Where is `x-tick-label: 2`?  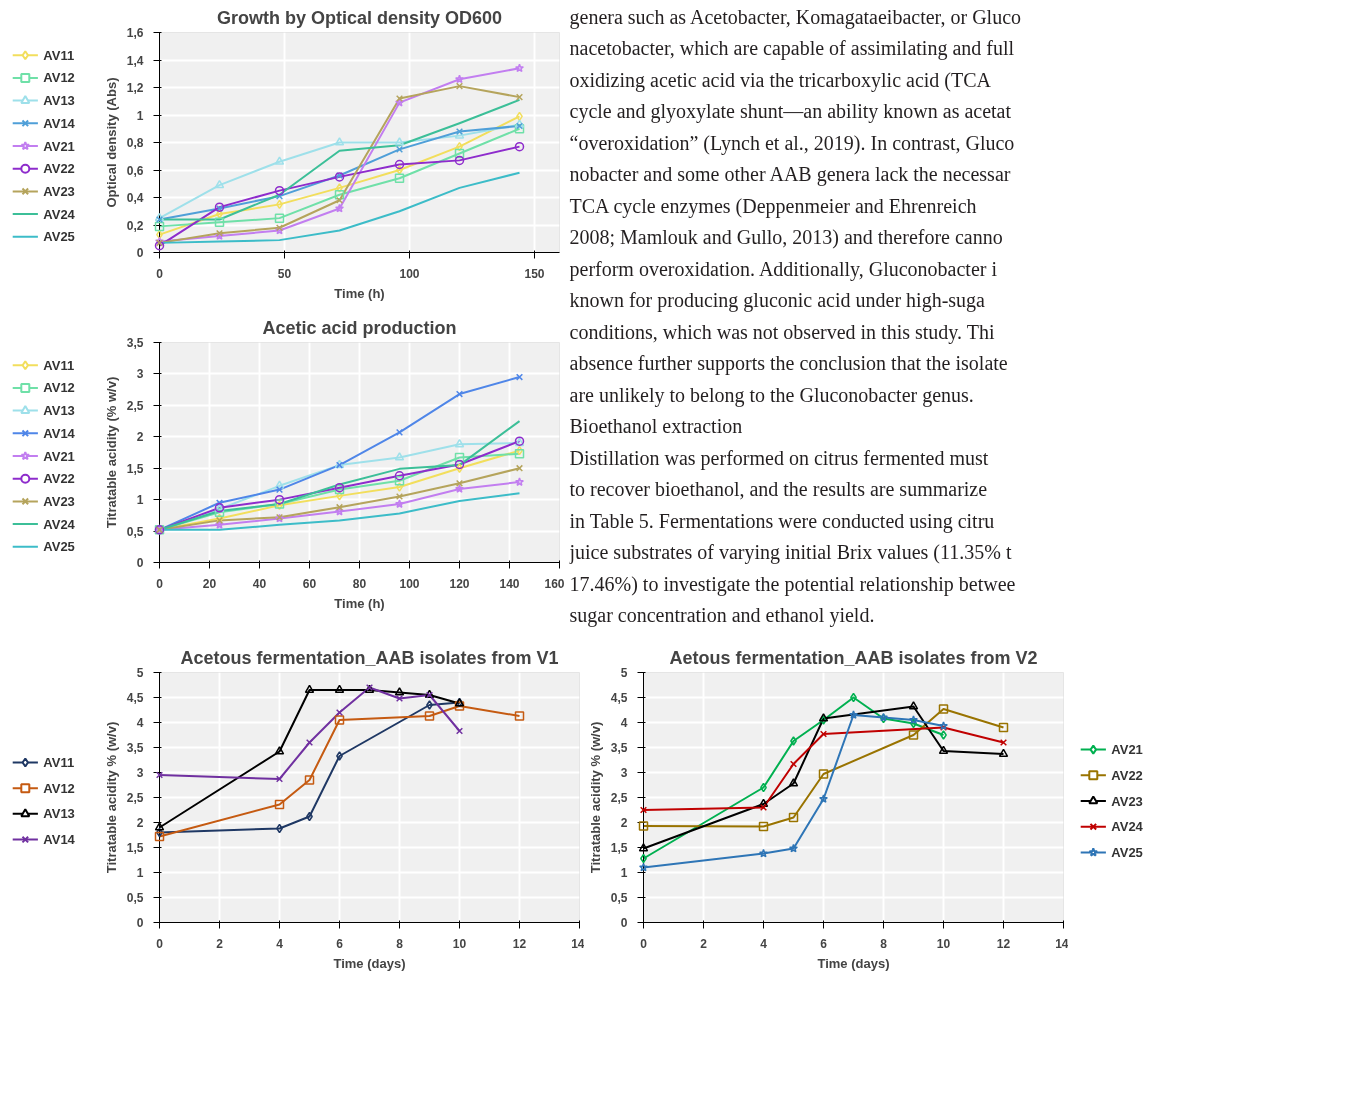 x-tick-label: 2 is located at coordinates (704, 943).